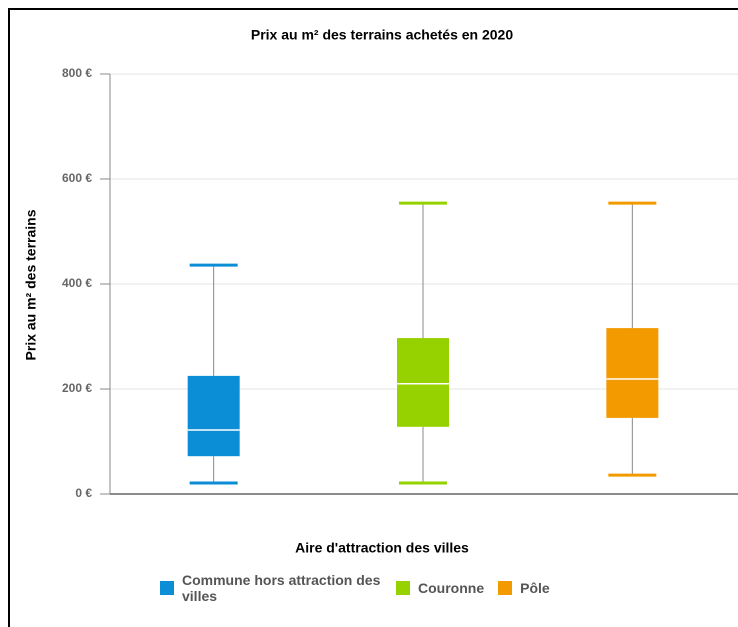  Describe the element at coordinates (382, 35) in the screenshot. I see `chart-title: Prix au m² des terrains achetés en 2020` at that location.